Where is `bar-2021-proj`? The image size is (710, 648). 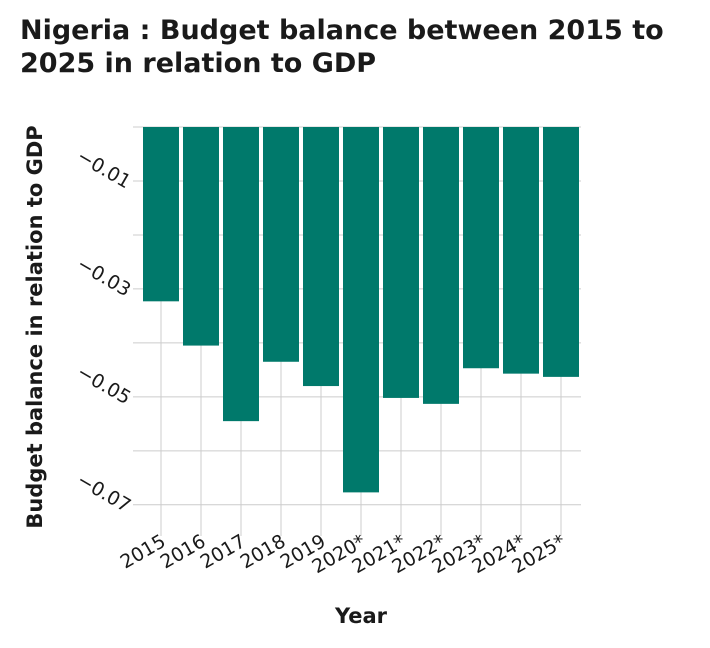
bar-2021-proj is located at coordinates (401, 262).